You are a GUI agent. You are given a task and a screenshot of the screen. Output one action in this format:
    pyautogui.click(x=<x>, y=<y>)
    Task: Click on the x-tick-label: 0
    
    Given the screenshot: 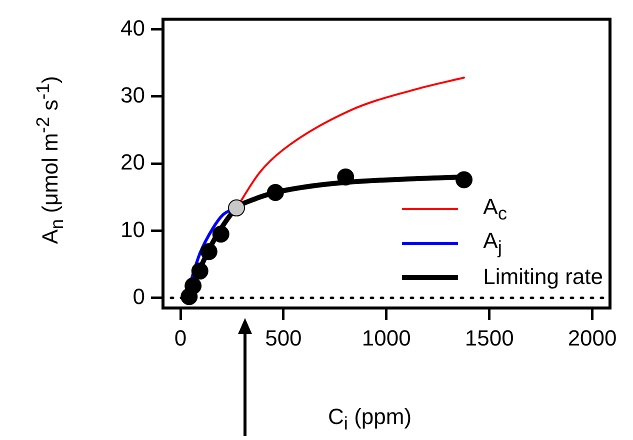 What is the action you would take?
    pyautogui.click(x=180, y=337)
    